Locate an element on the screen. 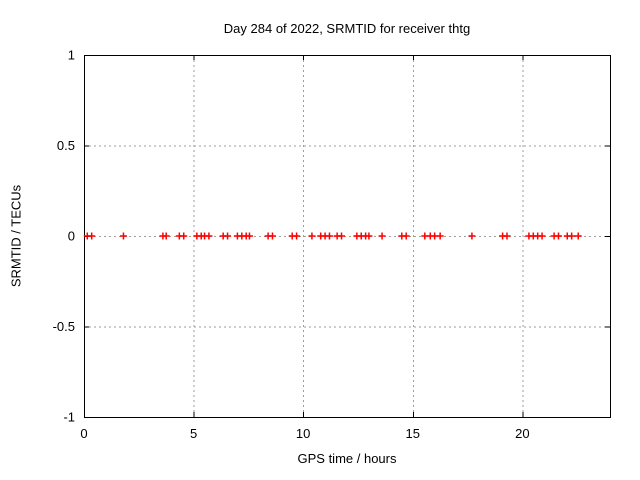 The image size is (640, 480). y-tick-label: -1 is located at coordinates (69, 417).